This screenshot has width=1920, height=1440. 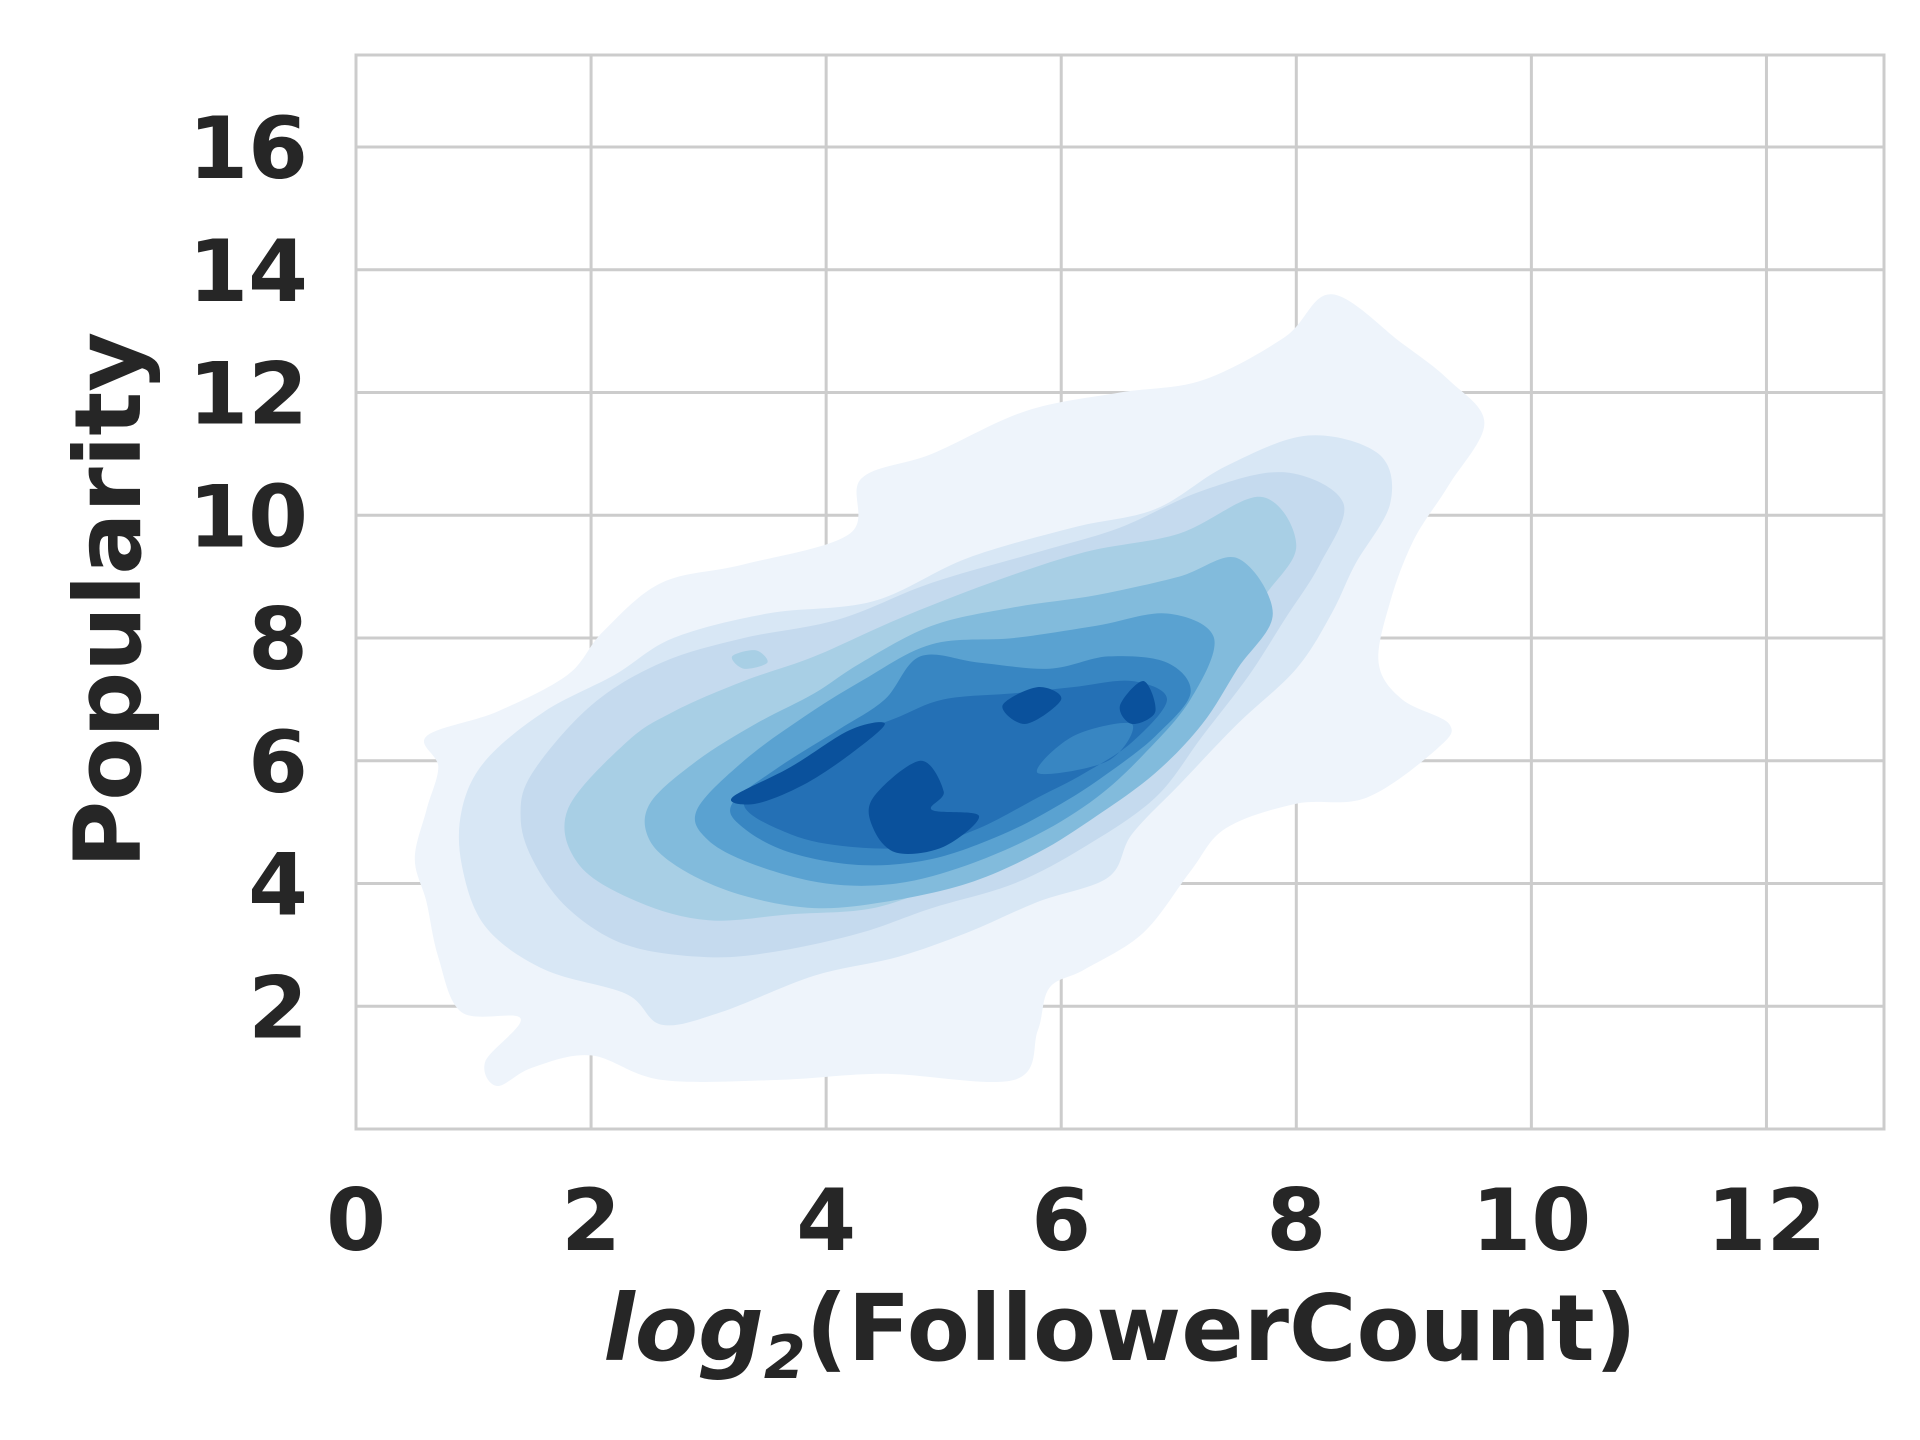 I want to click on y-tick-label: 4, so click(x=278, y=886).